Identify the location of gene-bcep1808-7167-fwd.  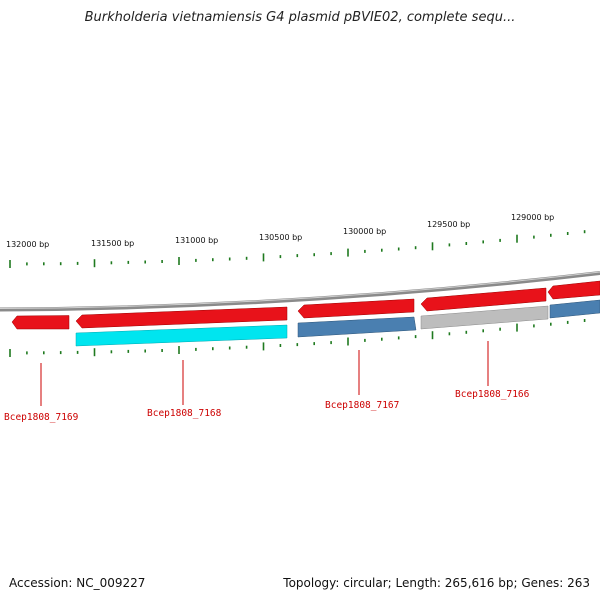
(356, 308).